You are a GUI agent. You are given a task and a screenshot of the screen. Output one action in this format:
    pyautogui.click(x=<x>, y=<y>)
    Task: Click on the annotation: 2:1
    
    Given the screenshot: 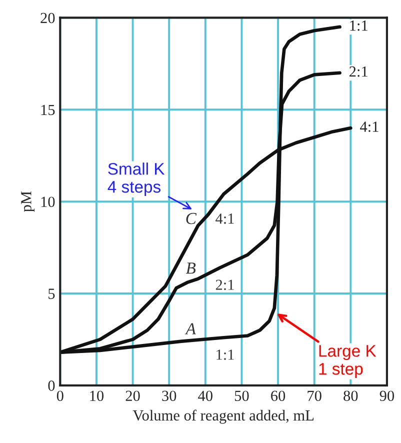 What is the action you would take?
    pyautogui.click(x=225, y=285)
    